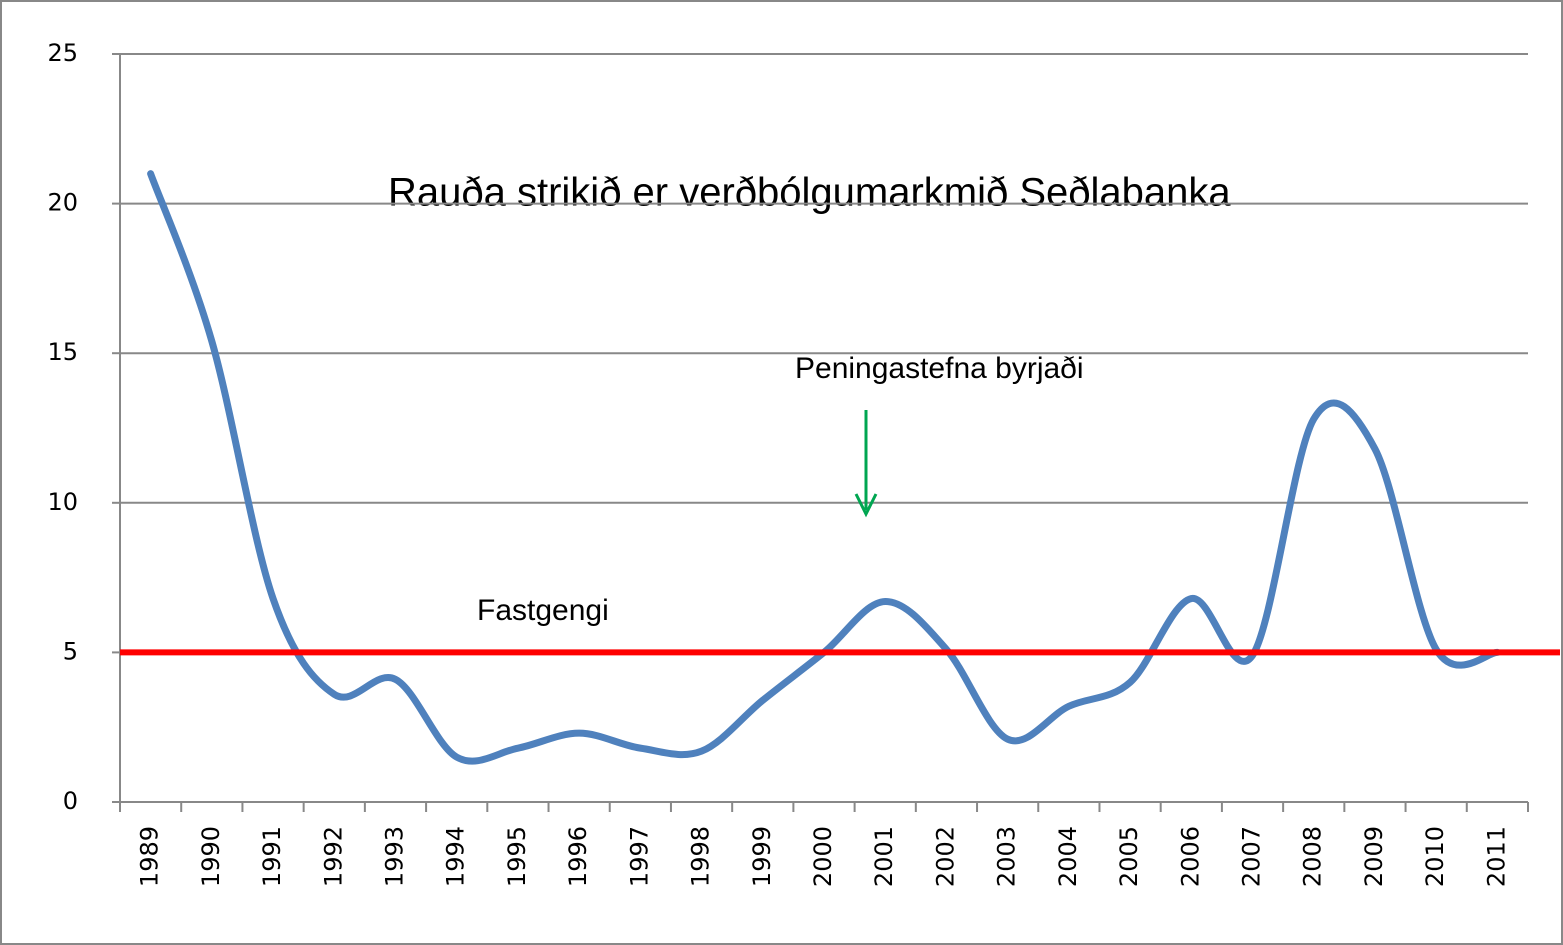 The image size is (1563, 945). What do you see at coordinates (62, 502) in the screenshot?
I see `y-tick-label: 10` at bounding box center [62, 502].